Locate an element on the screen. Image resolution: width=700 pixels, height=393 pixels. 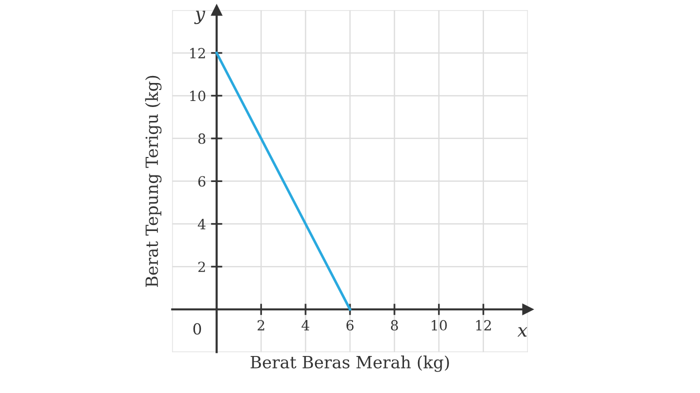
y-tick-label: 12 is located at coordinates (197, 53).